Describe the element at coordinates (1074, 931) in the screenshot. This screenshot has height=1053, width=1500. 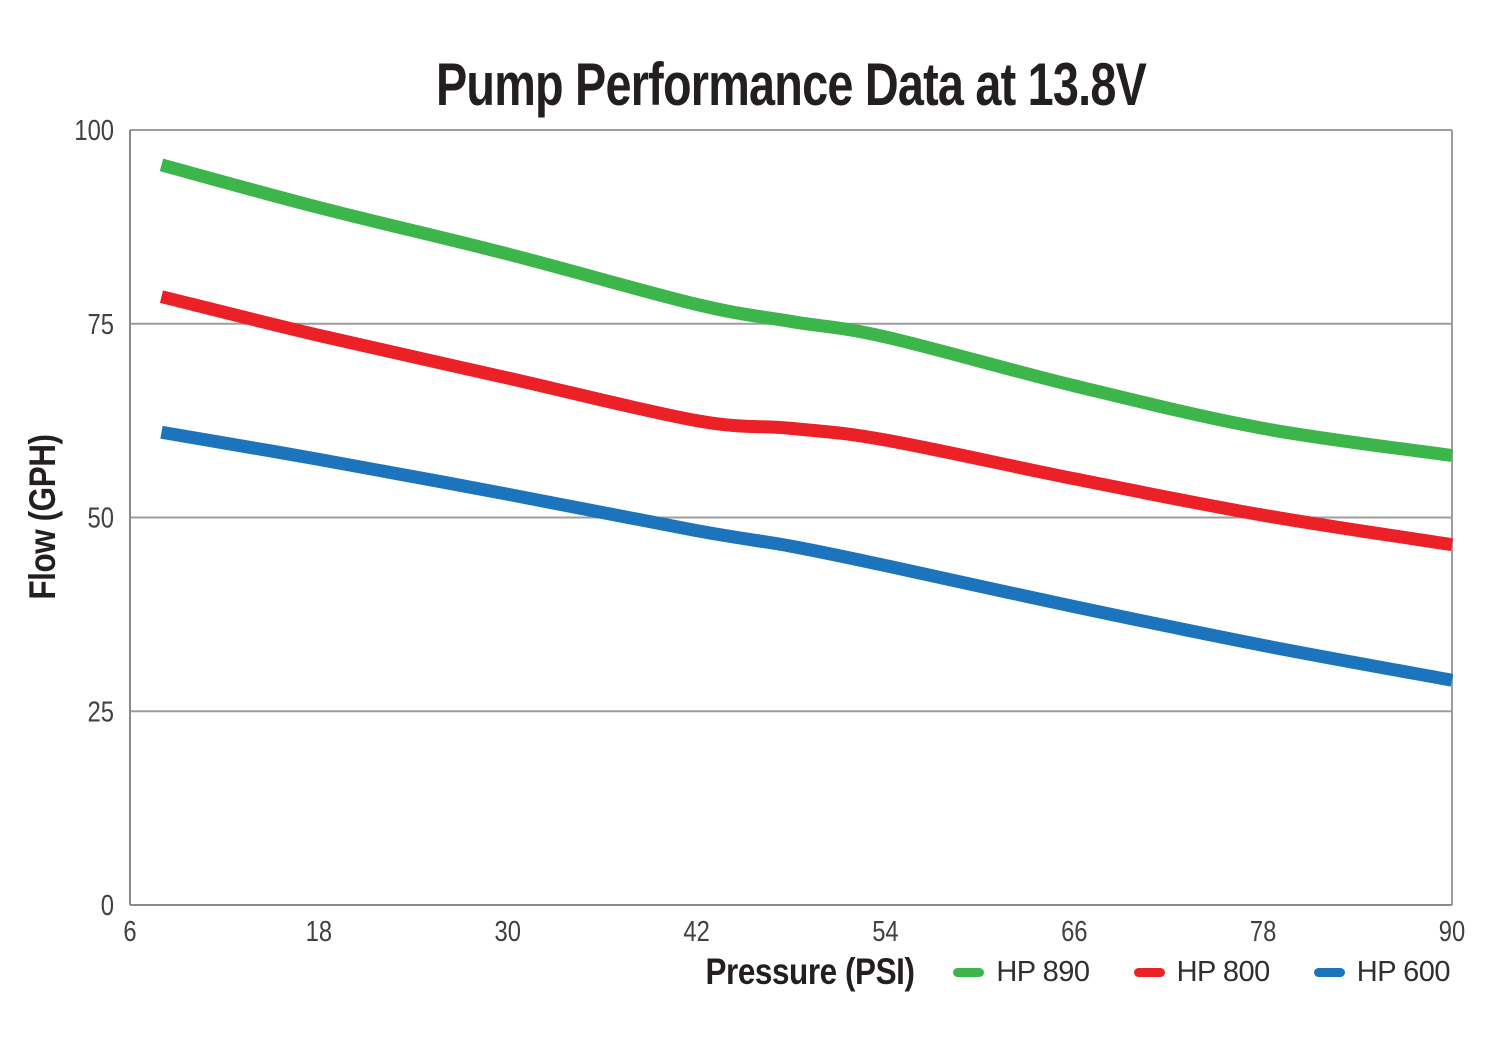
I see `x-tick-label: 66` at that location.